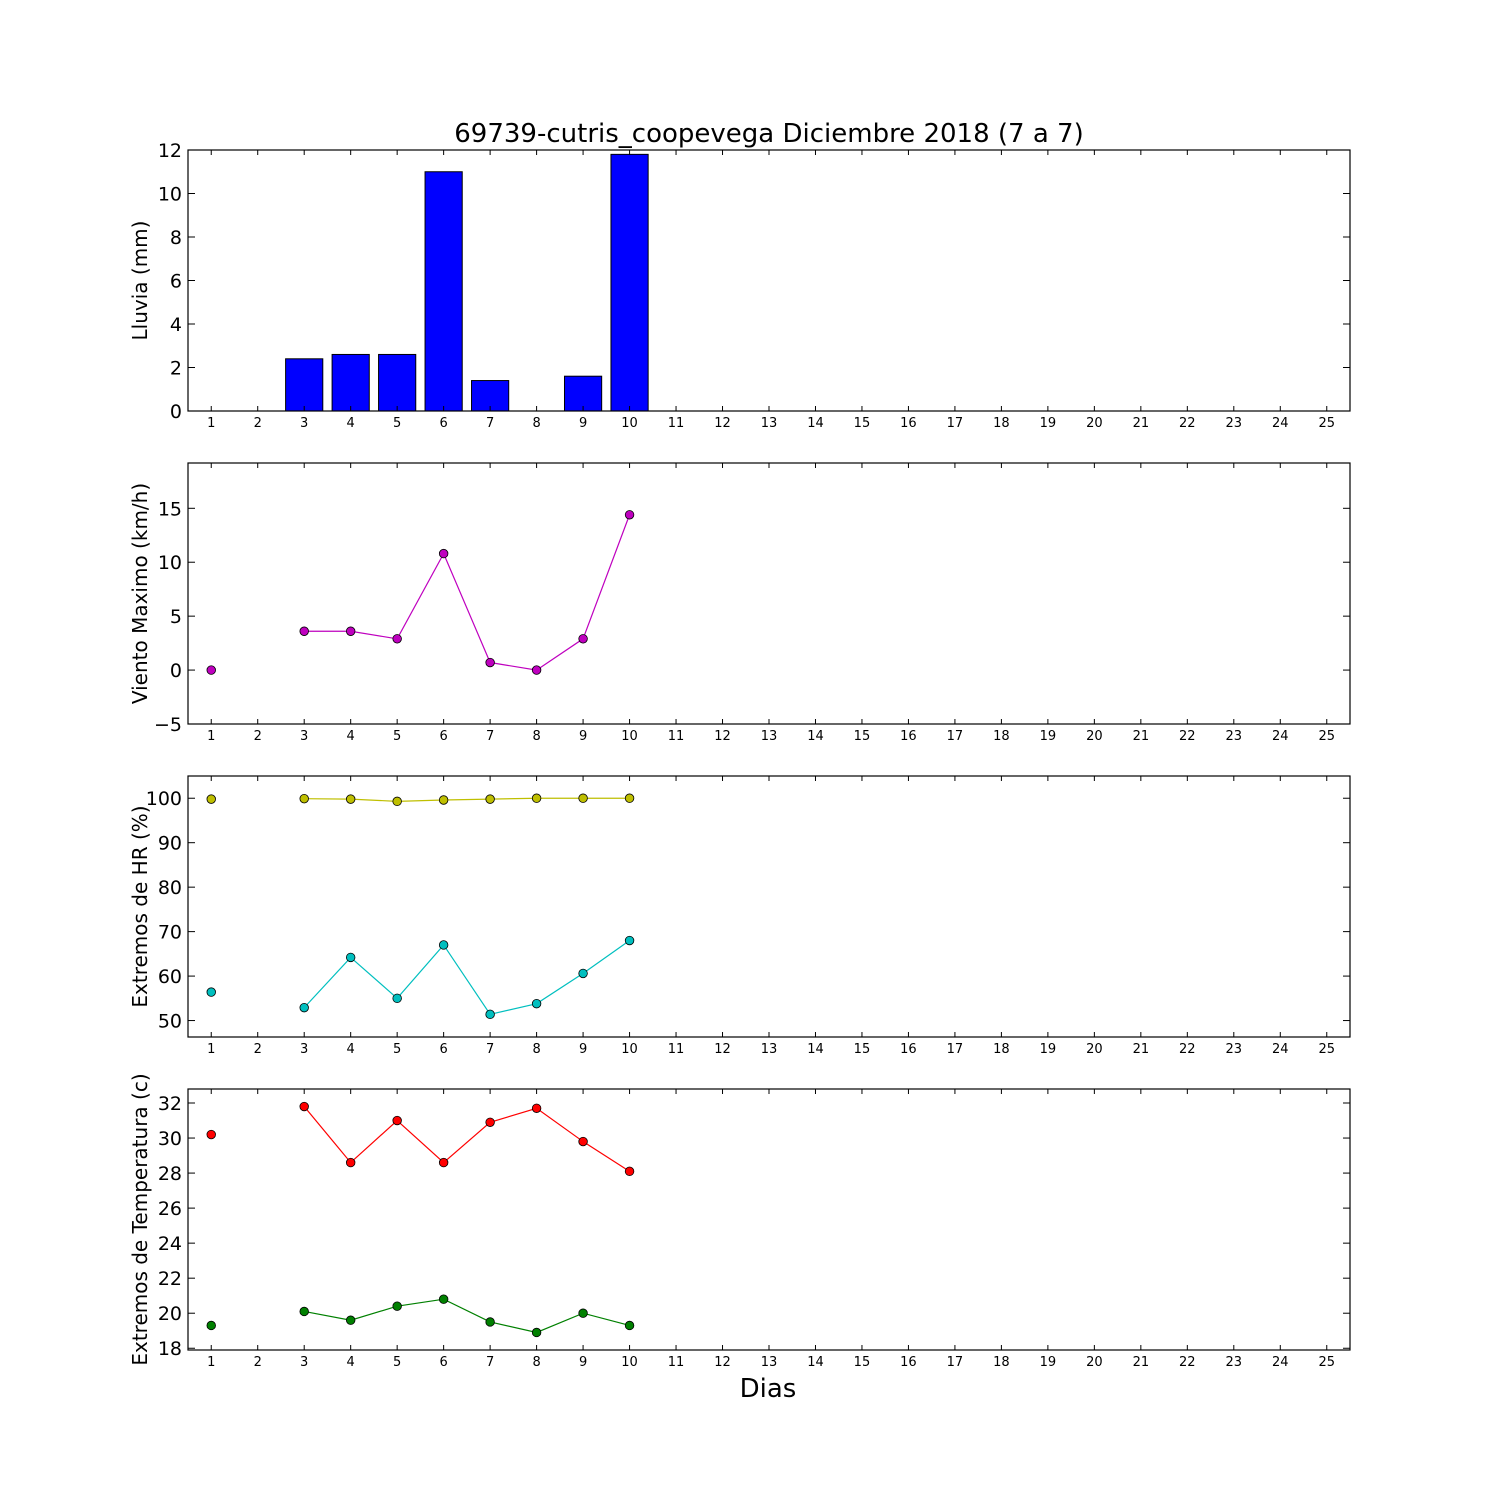 The height and width of the screenshot is (1500, 1500). Describe the element at coordinates (170, 563) in the screenshot. I see `y-tick-label: 10` at that location.